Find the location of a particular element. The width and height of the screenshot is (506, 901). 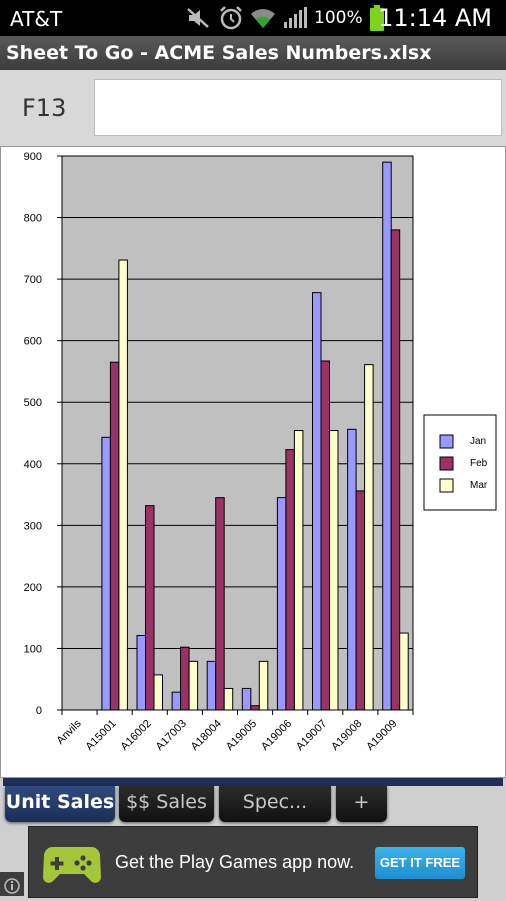

y-tick-label: 800 is located at coordinates (33, 219).